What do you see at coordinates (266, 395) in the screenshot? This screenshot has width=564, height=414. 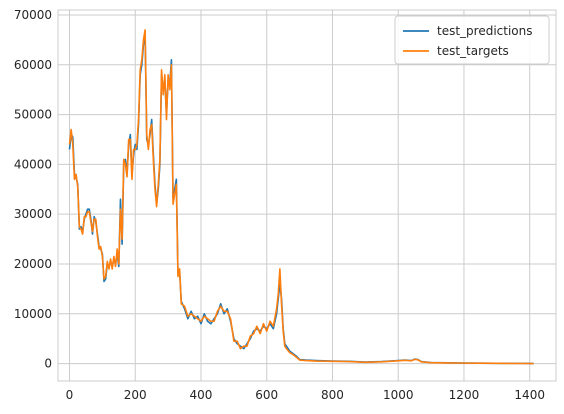 I see `x-tick-label: 600` at bounding box center [266, 395].